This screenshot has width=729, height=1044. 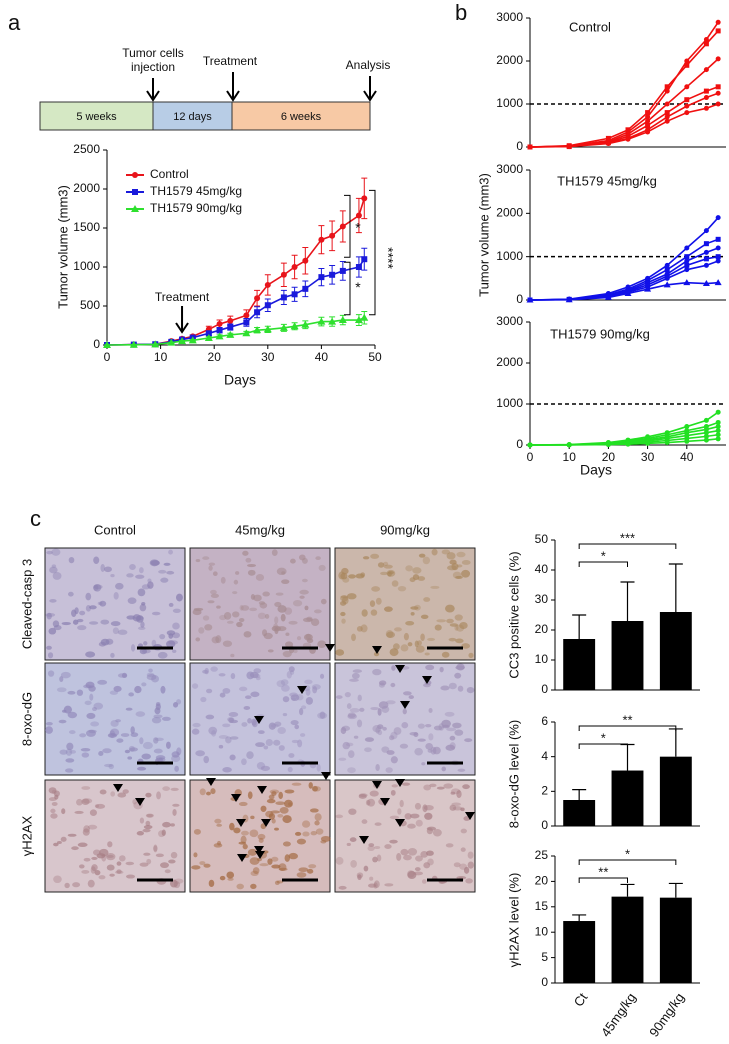 I want to click on tissue-image, so click(x=260, y=604).